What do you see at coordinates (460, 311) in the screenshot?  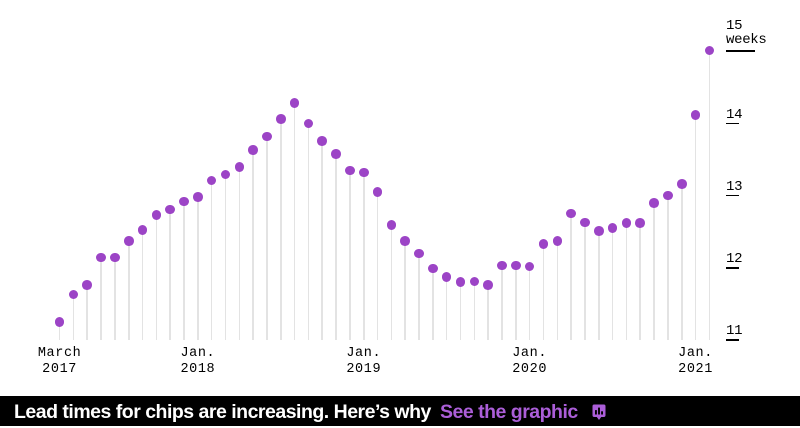 I see `stem-aug-2019` at bounding box center [460, 311].